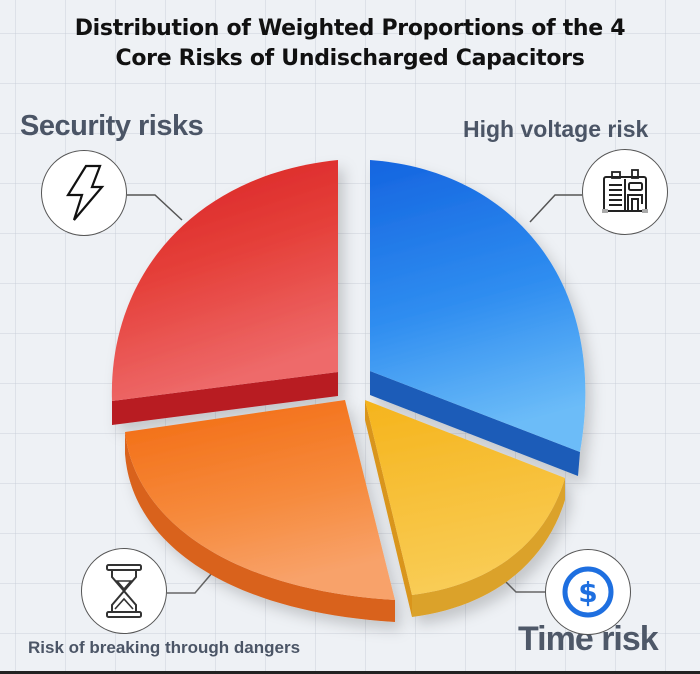 This screenshot has width=700, height=674. What do you see at coordinates (555, 208) in the screenshot?
I see `connector-high-voltage` at bounding box center [555, 208].